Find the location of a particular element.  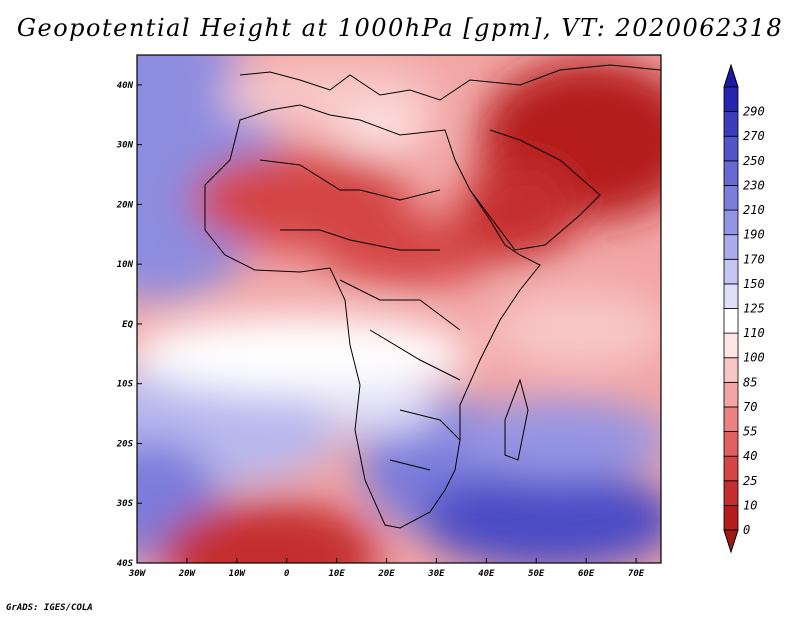

colorbar-label: 170 is located at coordinates (754, 259).